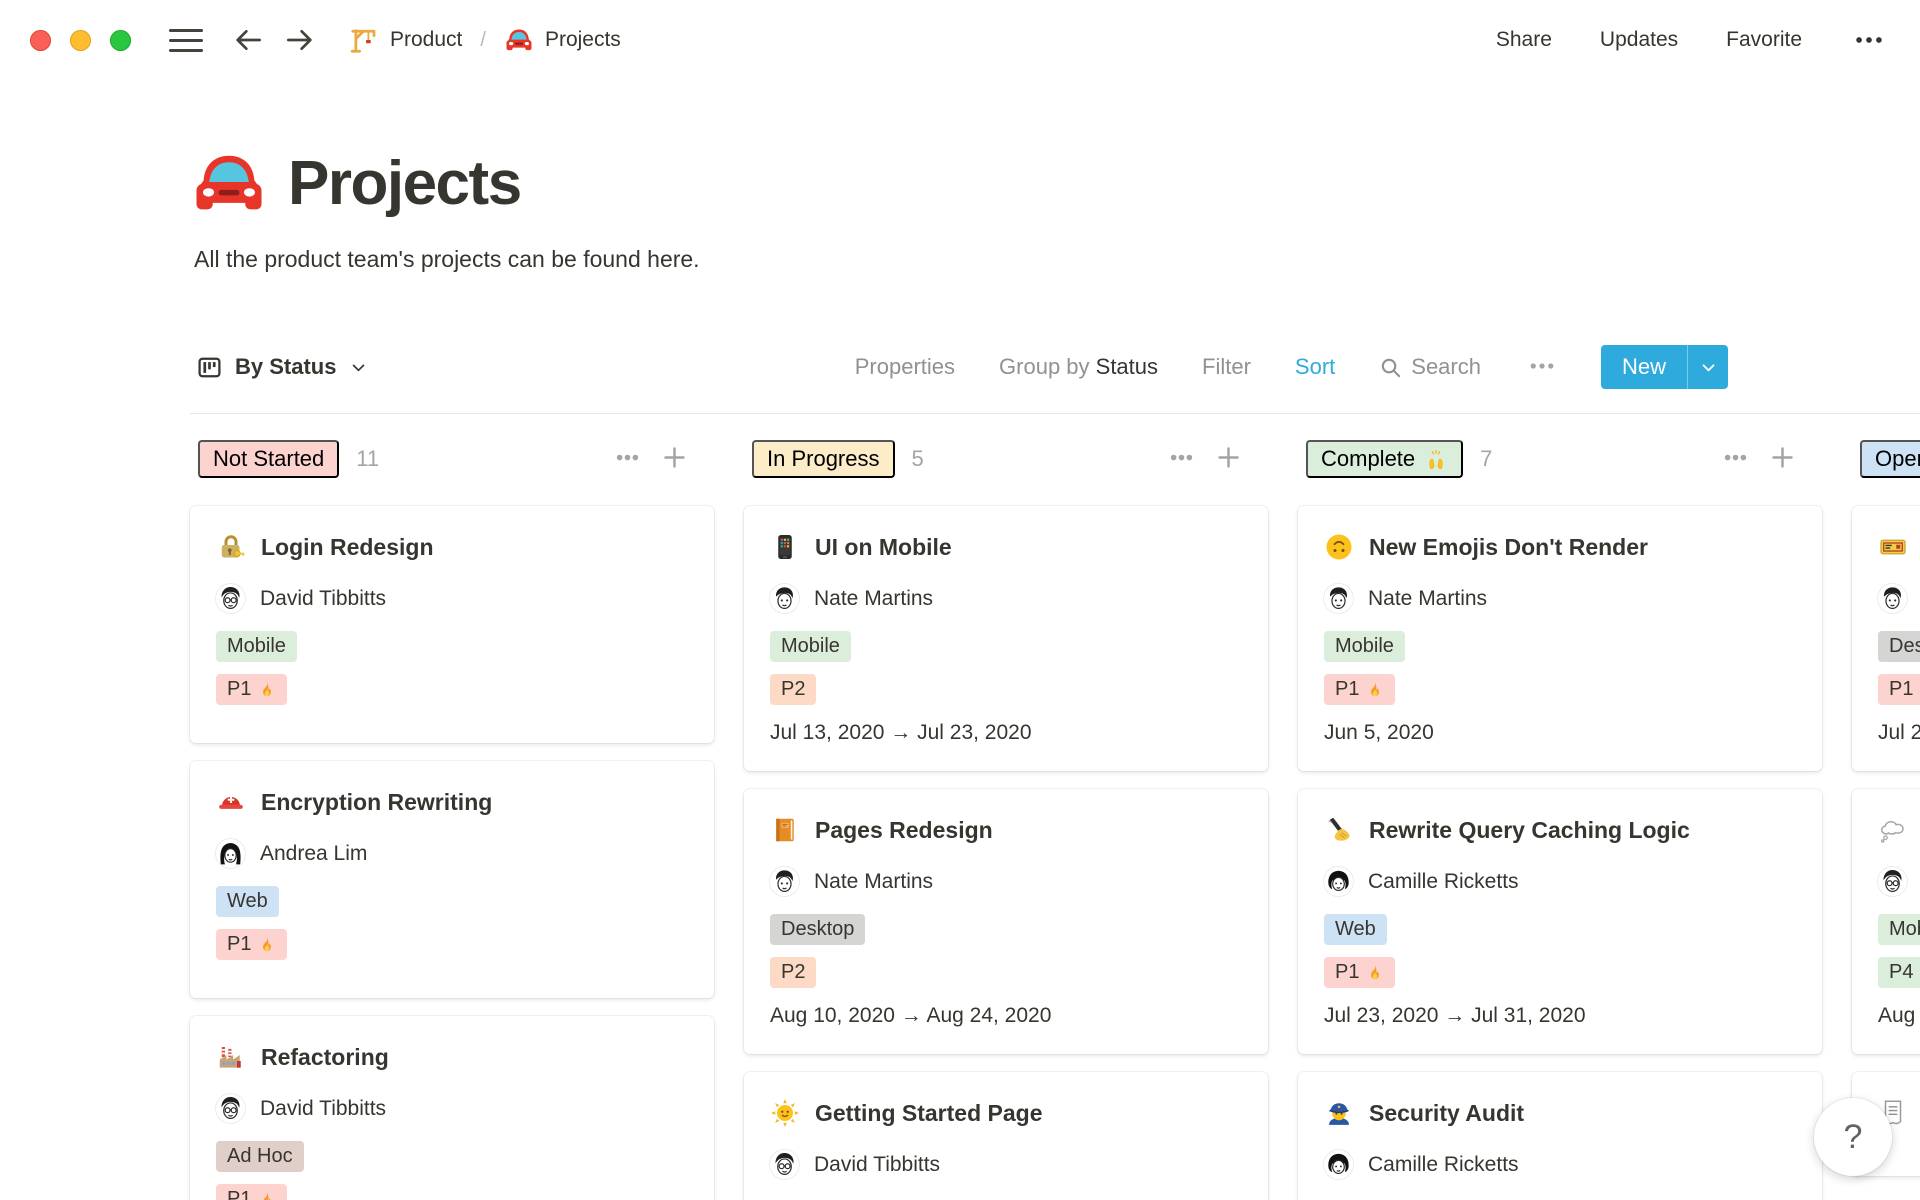  I want to click on card-title: Login Redesign, so click(347, 546).